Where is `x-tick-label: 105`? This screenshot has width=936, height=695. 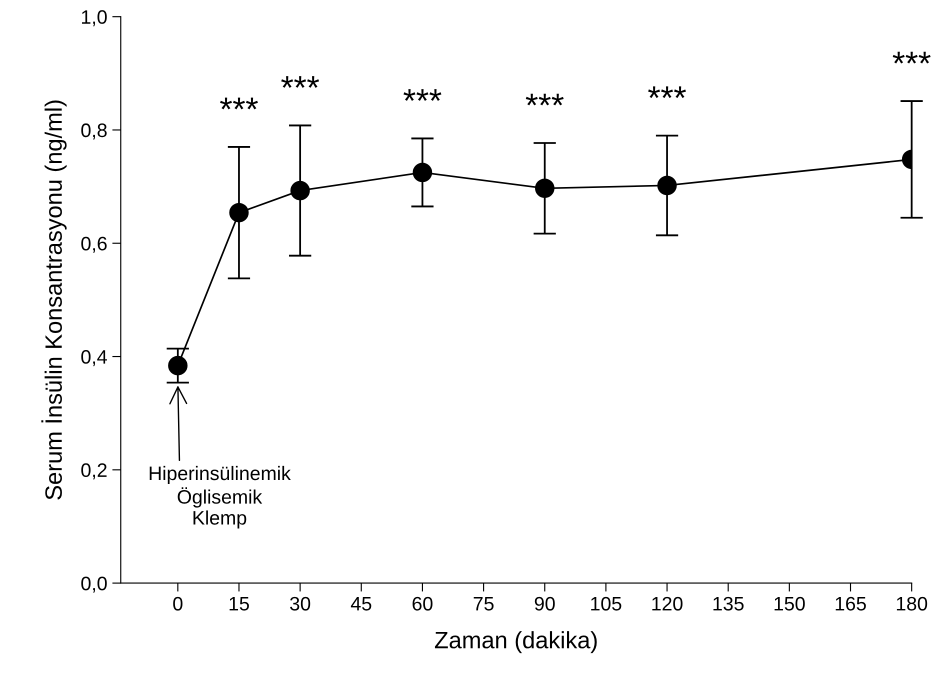 x-tick-label: 105 is located at coordinates (606, 603).